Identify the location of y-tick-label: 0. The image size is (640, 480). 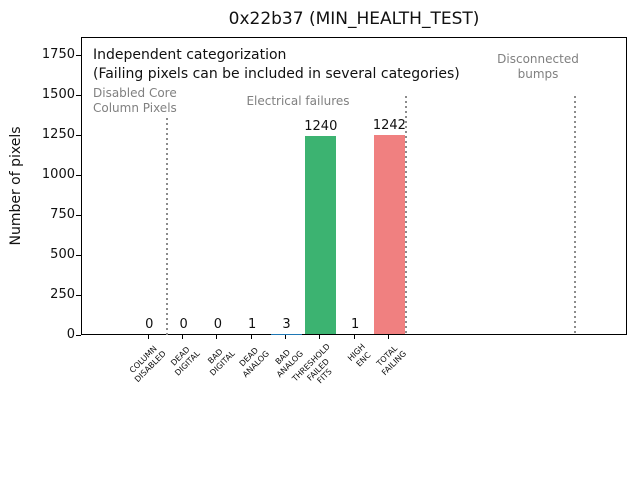
(70, 334).